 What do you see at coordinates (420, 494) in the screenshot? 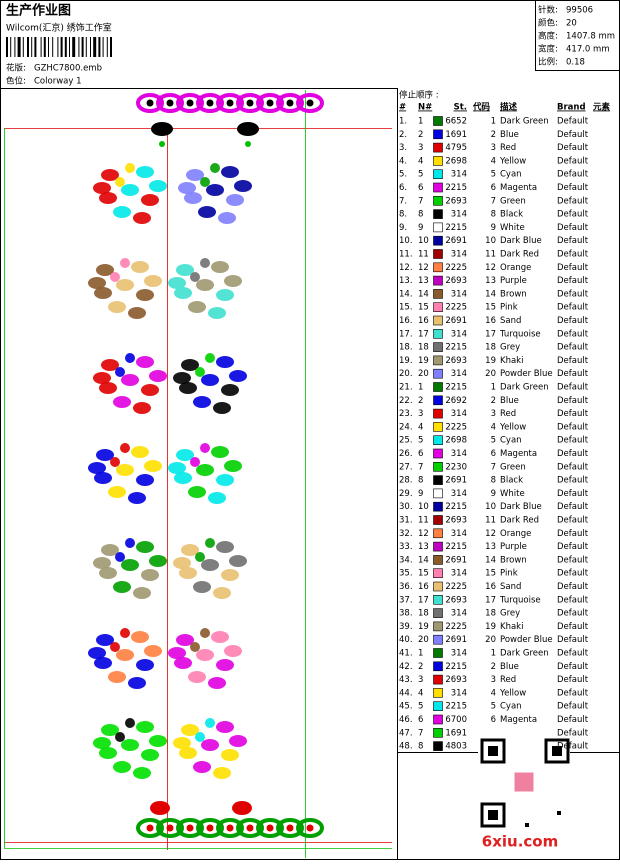
I see `needle-number: 9` at bounding box center [420, 494].